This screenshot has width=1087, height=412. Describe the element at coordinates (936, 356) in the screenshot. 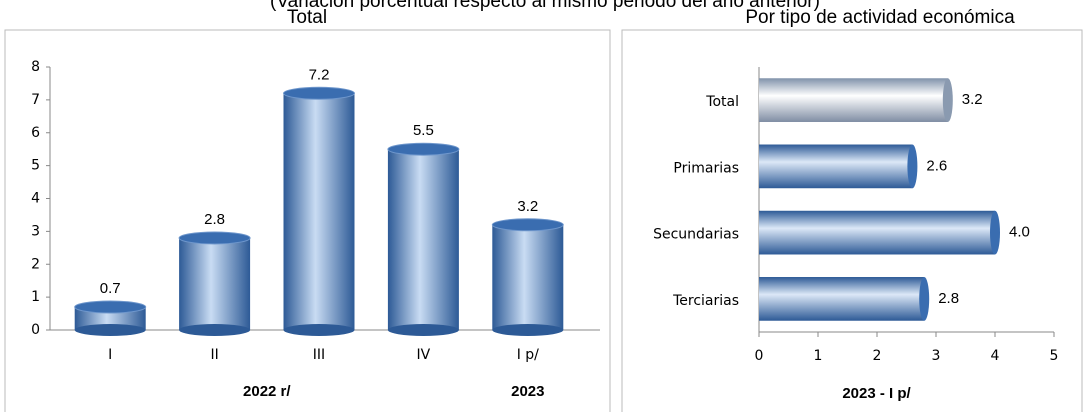

I see `x-tick-label: 3` at that location.